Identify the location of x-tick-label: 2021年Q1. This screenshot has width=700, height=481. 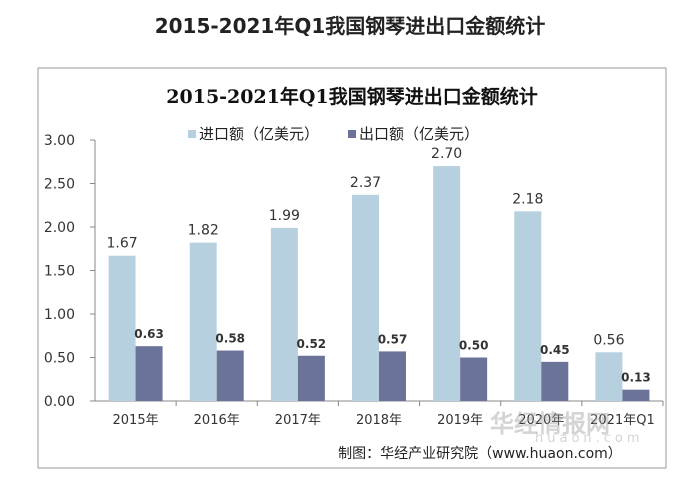
(622, 420).